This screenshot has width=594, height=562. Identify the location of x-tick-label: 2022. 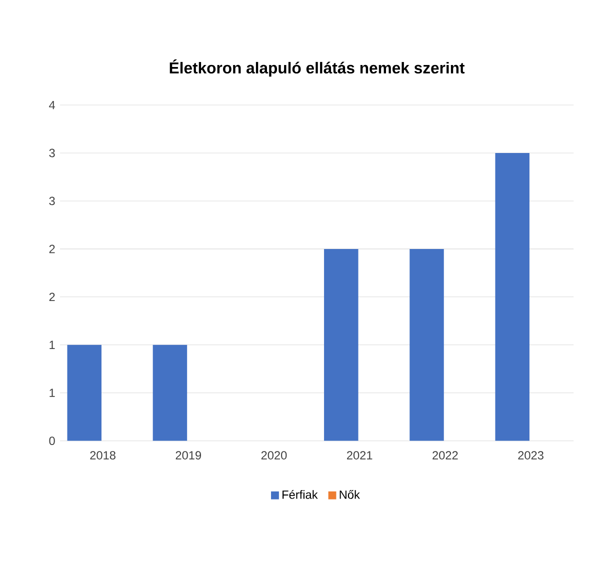
(445, 455).